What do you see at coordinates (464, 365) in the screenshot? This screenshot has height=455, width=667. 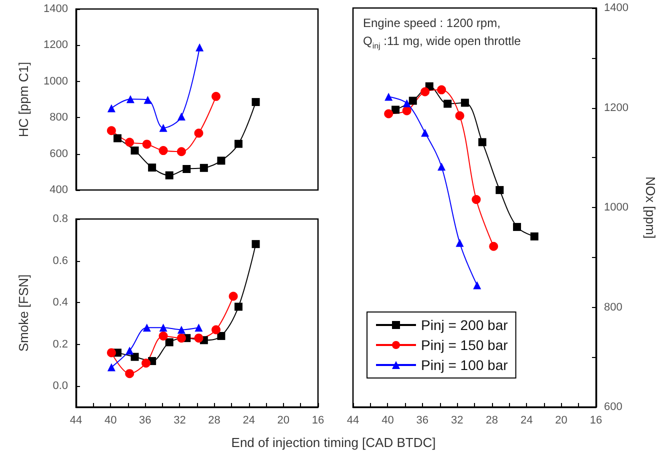 I see `legend-label: Pinj = 100 bar` at bounding box center [464, 365].